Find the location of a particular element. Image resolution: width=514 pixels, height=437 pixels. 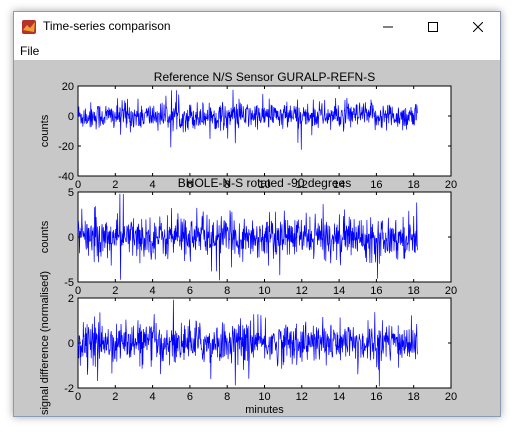

y-tick-label: -2 is located at coordinates (69, 389).